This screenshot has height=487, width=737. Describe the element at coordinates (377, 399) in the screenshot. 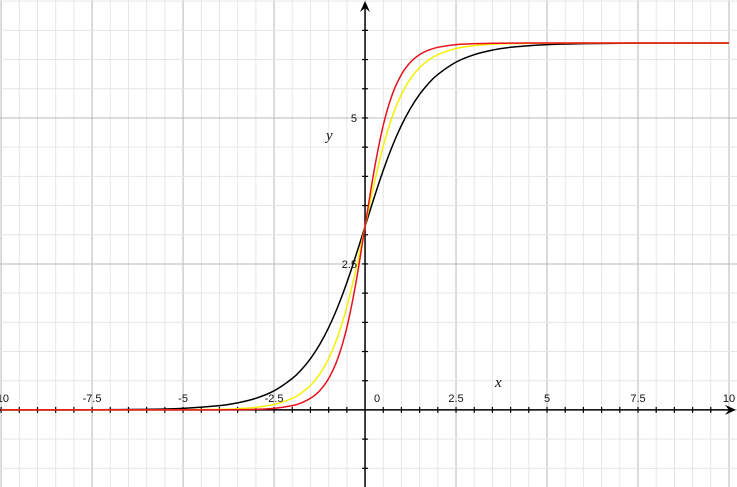

I see `x-tick-label: 0` at that location.